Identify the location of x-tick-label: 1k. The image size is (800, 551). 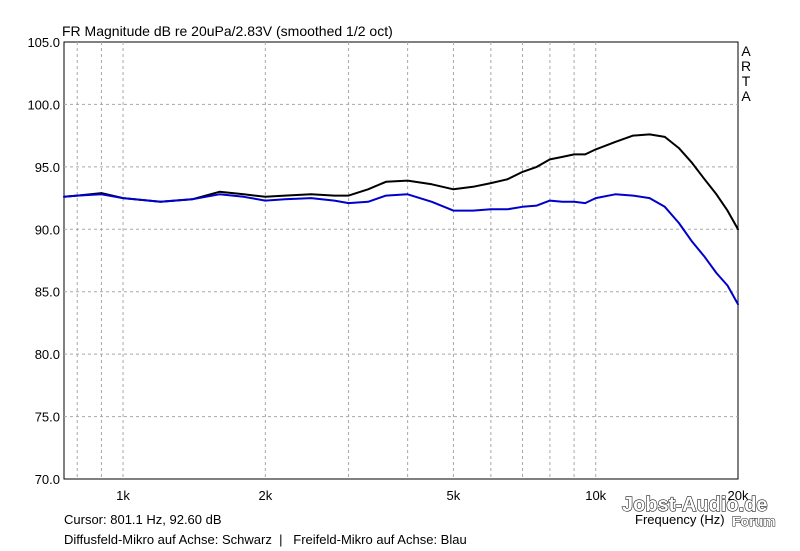
(123, 495).